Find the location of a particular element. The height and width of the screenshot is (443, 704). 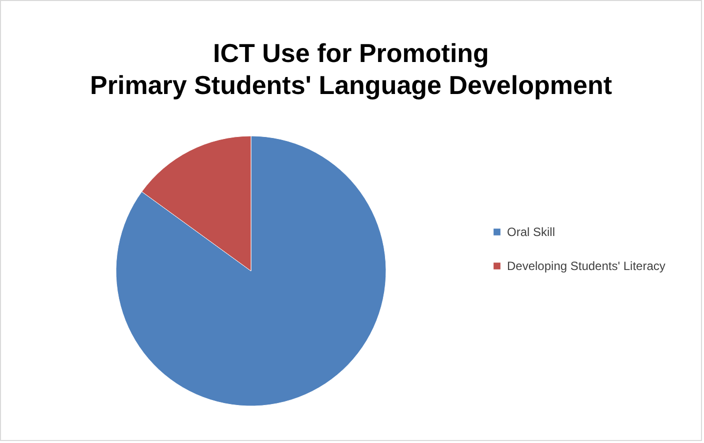

legend-label: Developing Students' Literacy is located at coordinates (586, 266).